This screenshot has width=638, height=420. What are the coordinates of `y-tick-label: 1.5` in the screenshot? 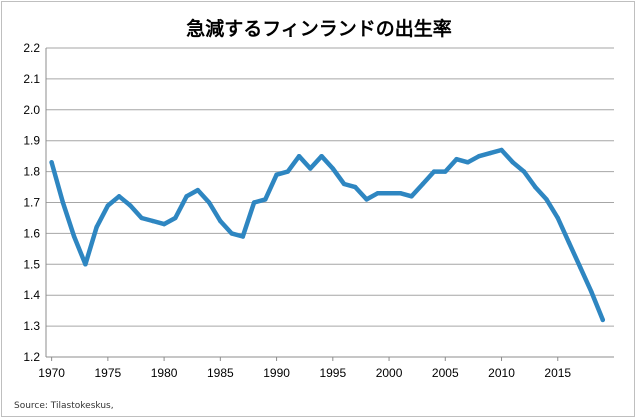 It's located at (31, 264).